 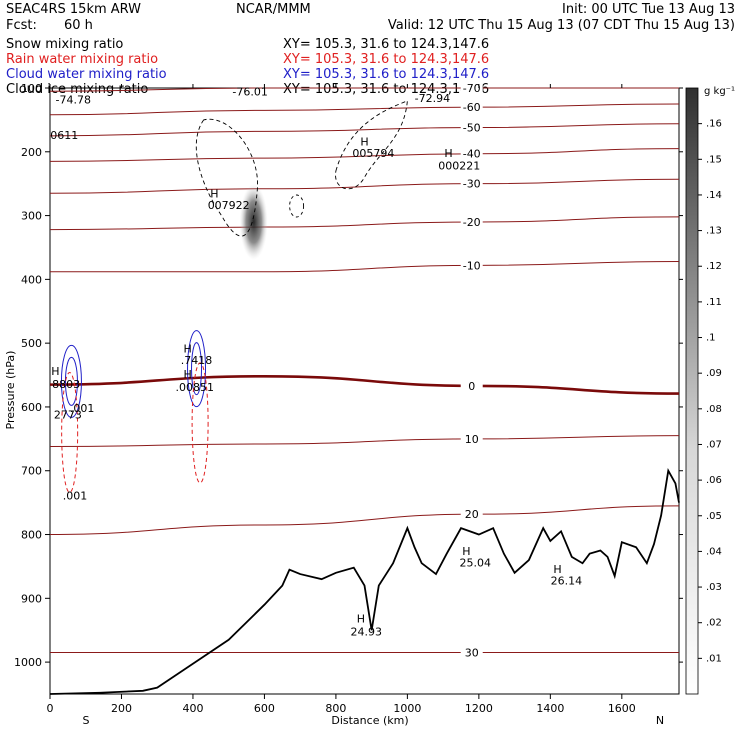 I want to click on isotherm-label: -10, so click(x=472, y=265).